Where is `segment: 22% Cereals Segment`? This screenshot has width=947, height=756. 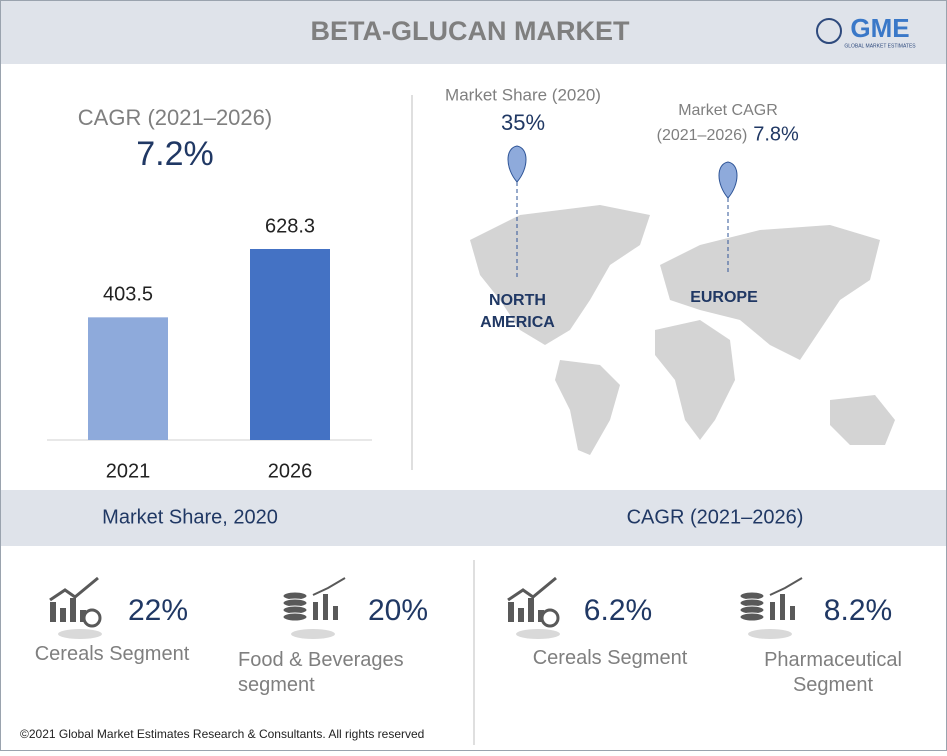
segment: 22% Cereals Segment is located at coordinates (112, 620).